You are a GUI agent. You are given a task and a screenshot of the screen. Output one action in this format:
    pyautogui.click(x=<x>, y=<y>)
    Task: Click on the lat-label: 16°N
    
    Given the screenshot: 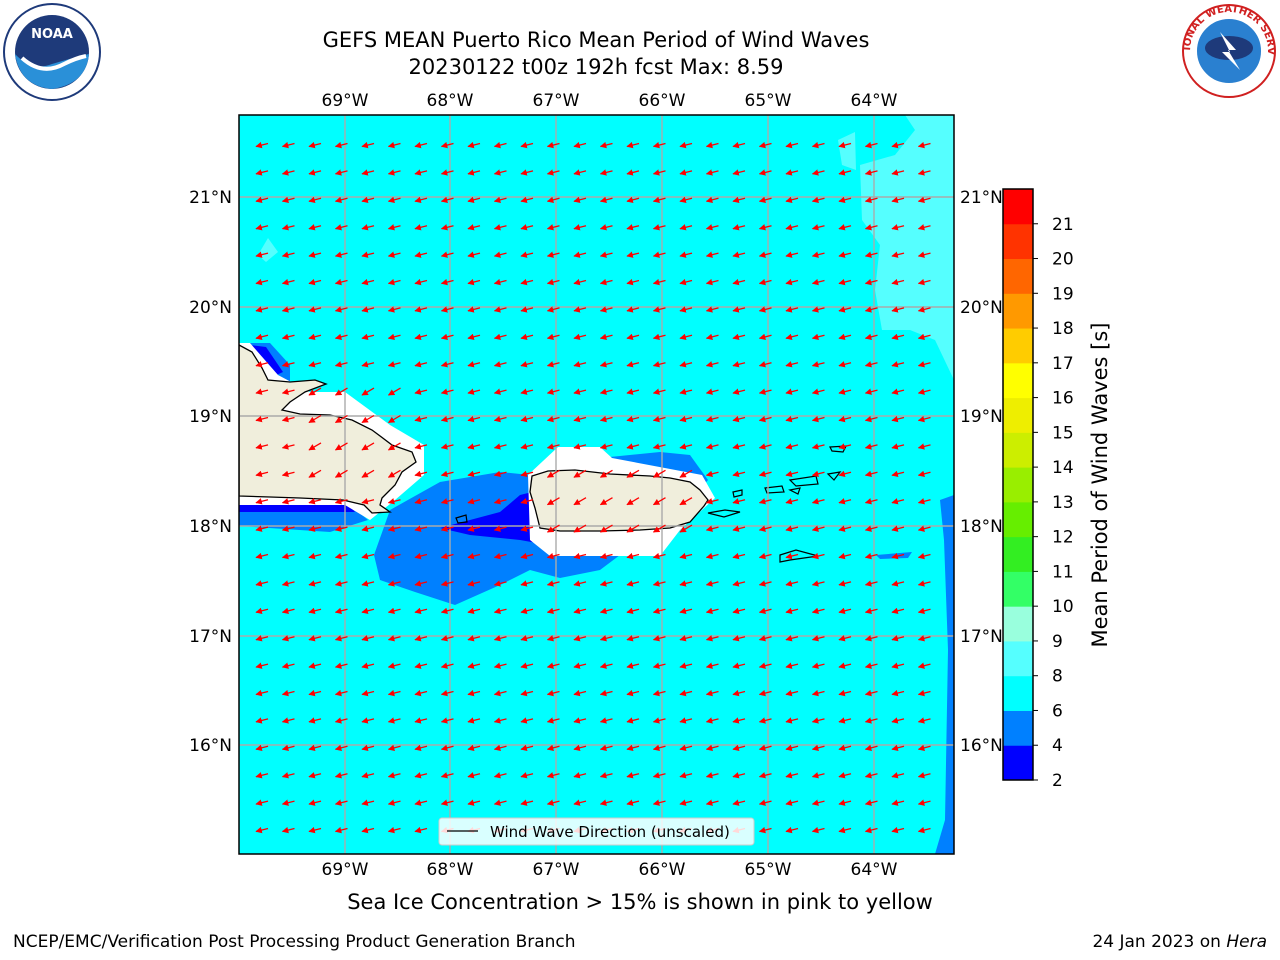 What is the action you would take?
    pyautogui.click(x=210, y=746)
    